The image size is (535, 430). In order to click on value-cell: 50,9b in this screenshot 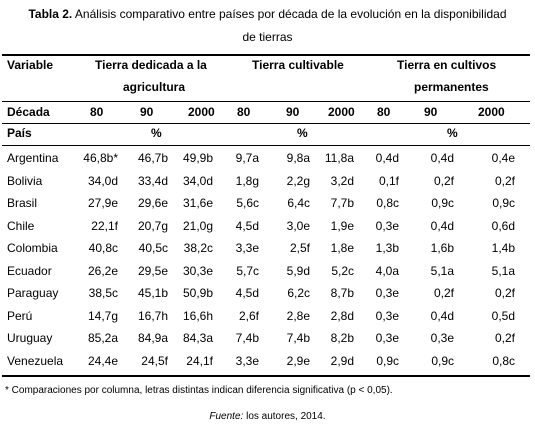, I will do `click(197, 293)`.